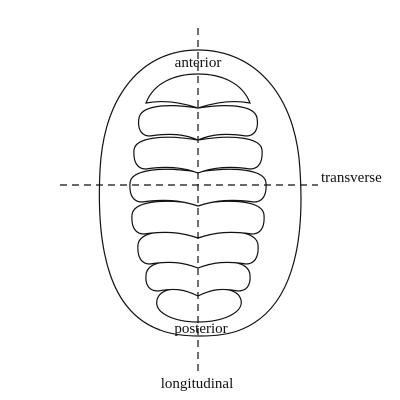 This screenshot has height=400, width=400. What do you see at coordinates (200, 329) in the screenshot?
I see `posterior-label: posterior` at bounding box center [200, 329].